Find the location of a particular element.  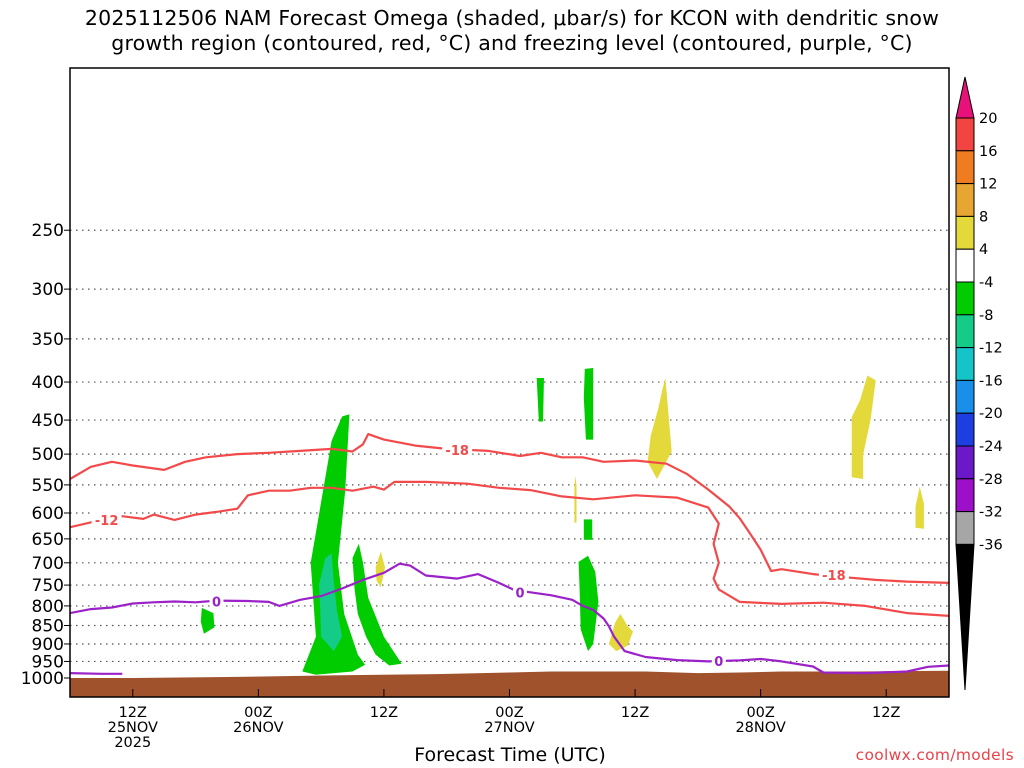

terrain-fill is located at coordinates (509, 683).